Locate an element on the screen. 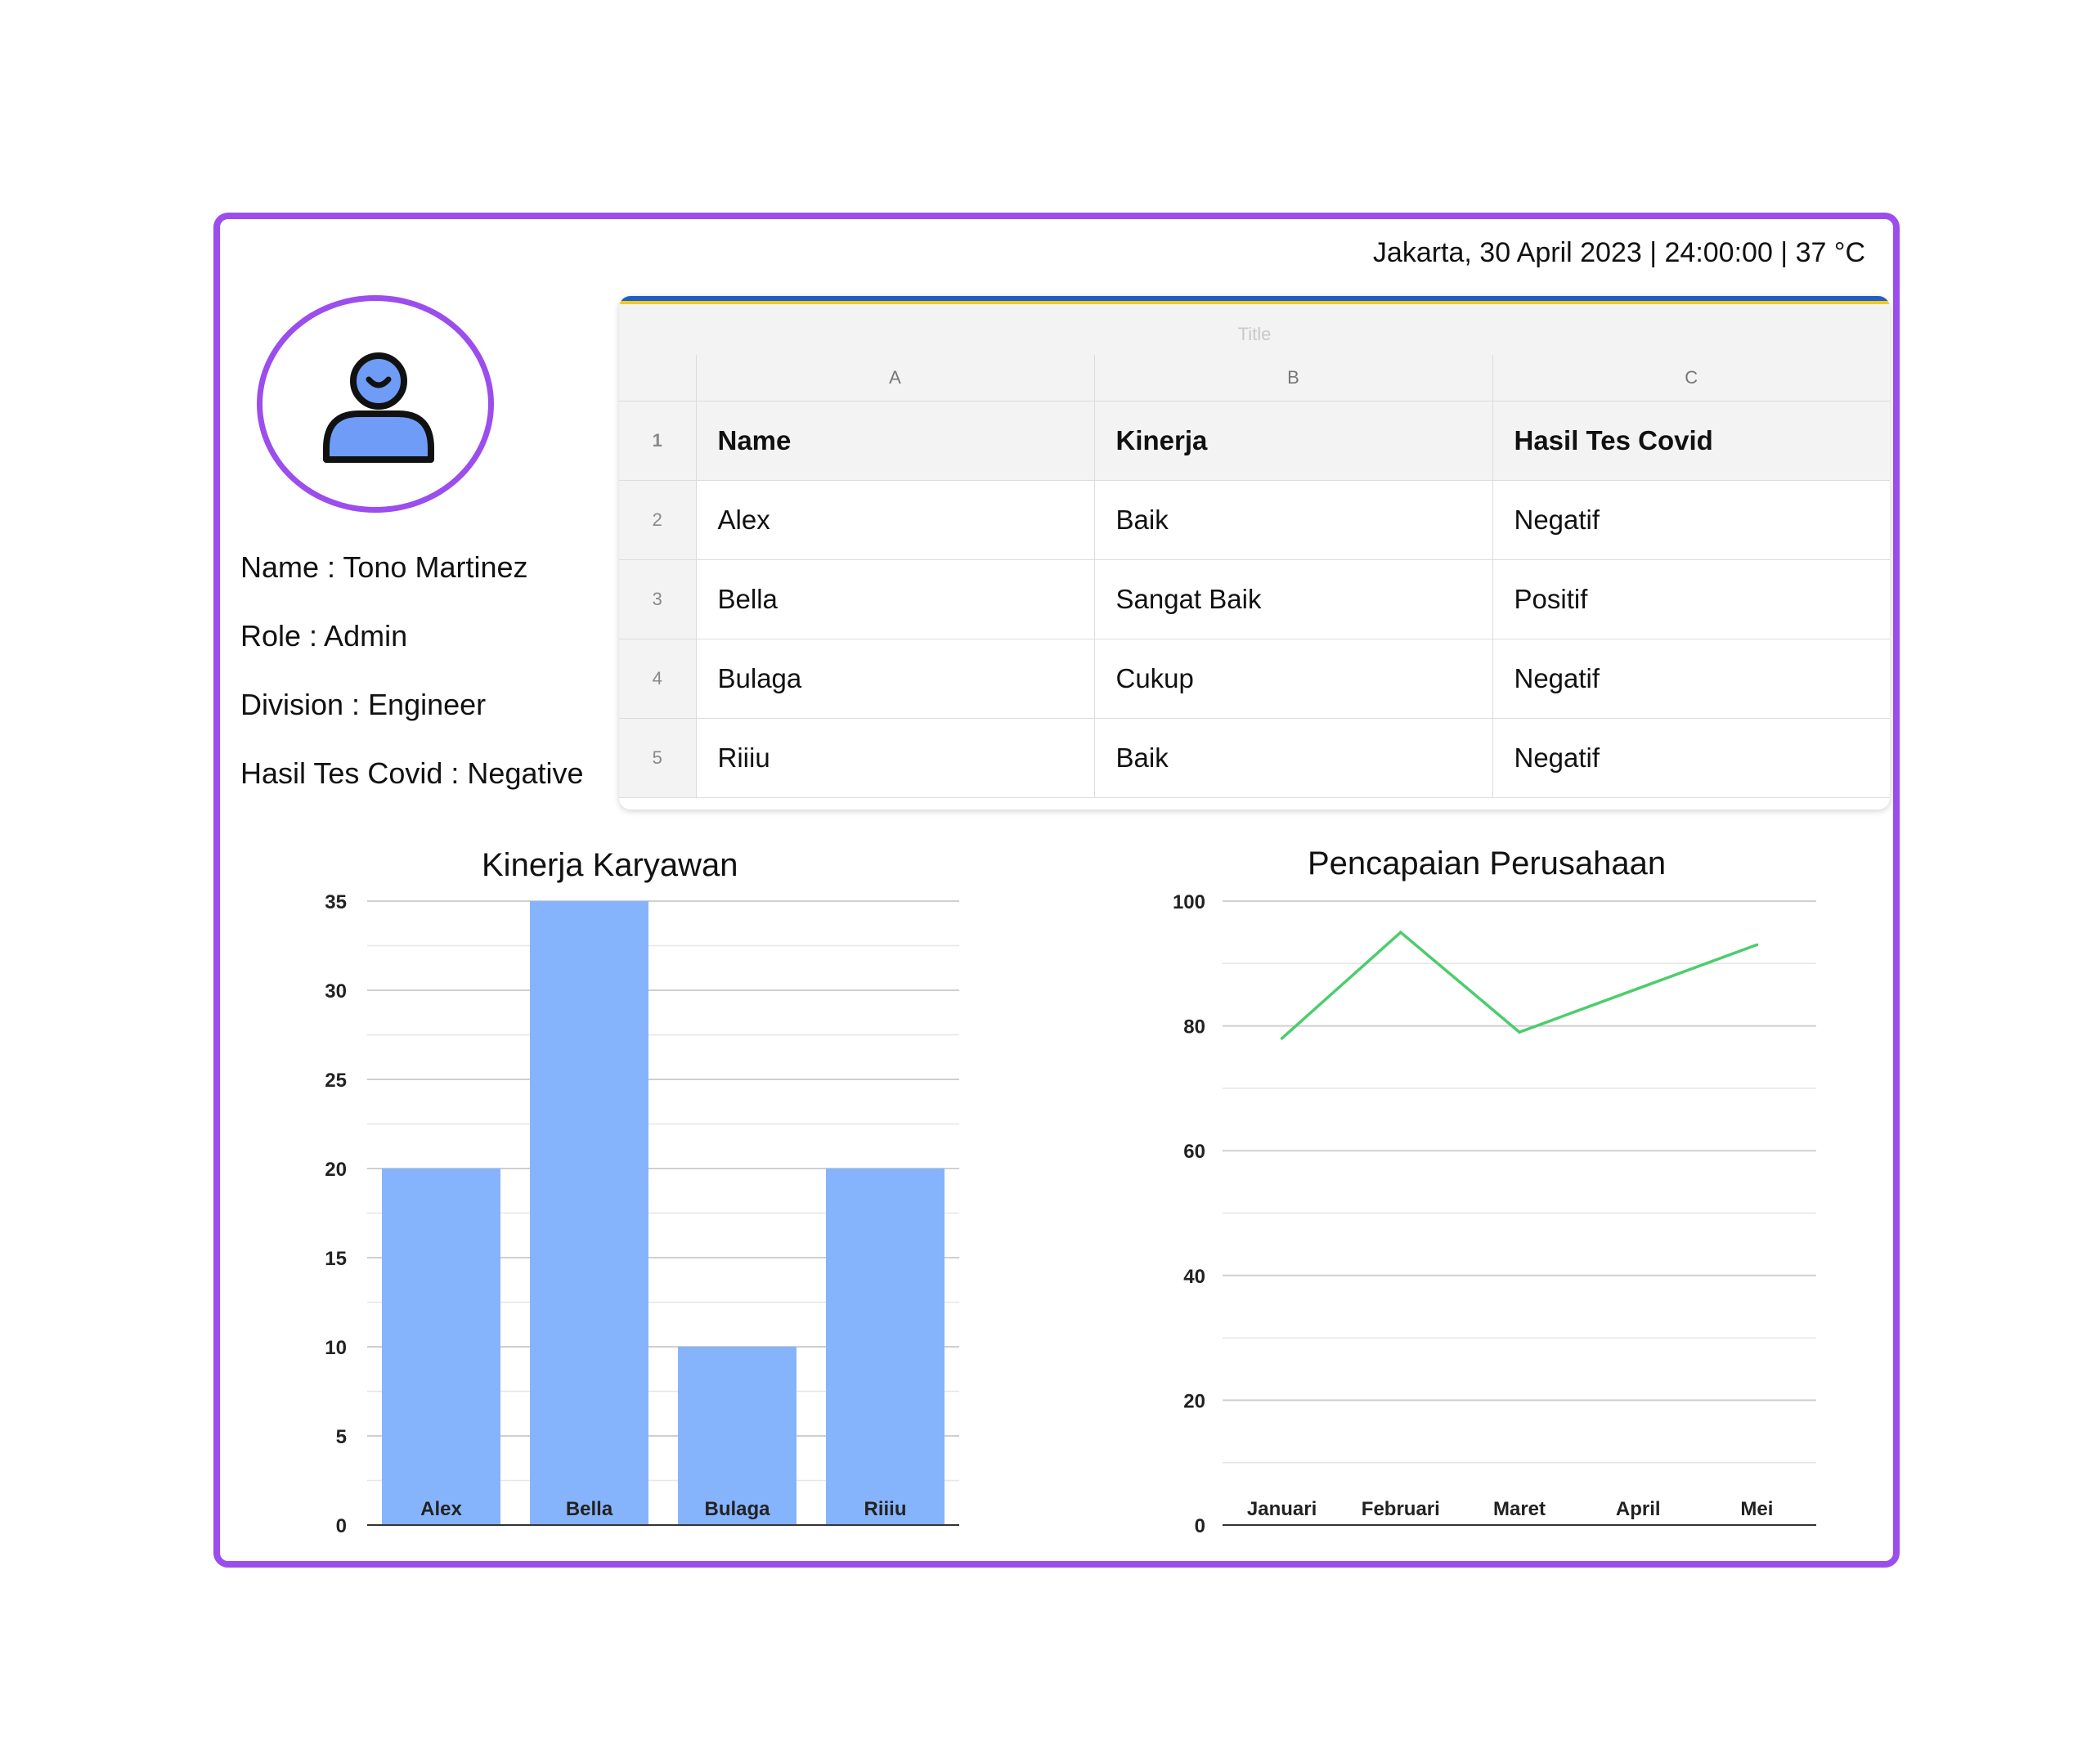 The width and height of the screenshot is (2100, 1763). x-tick-label: April is located at coordinates (1638, 1509).